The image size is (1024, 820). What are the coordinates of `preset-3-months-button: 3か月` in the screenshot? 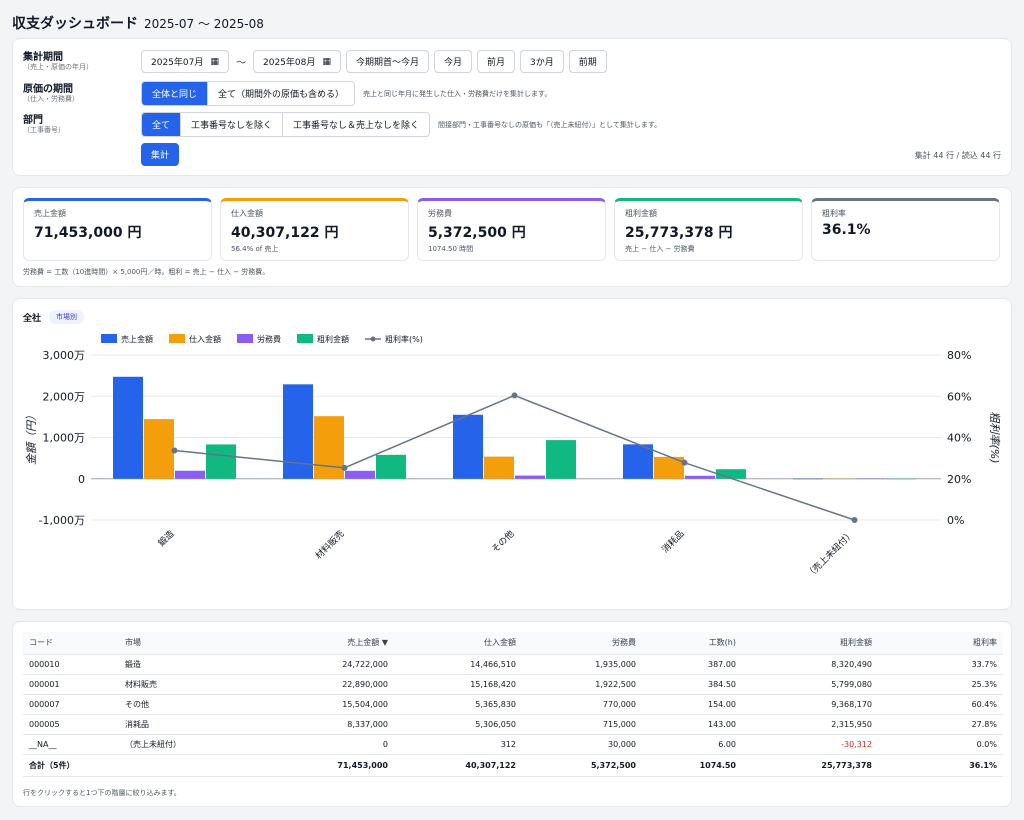 It's located at (542, 61).